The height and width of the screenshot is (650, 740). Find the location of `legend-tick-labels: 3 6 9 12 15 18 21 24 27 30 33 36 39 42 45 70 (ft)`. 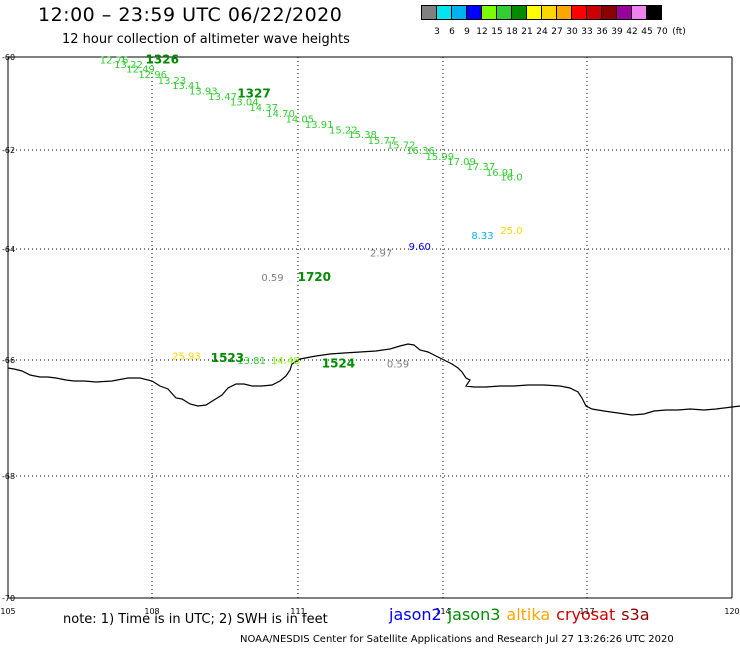

legend-tick-labels: 3 6 9 12 15 18 21 24 27 30 33 36 39 42 45 70 (ft) is located at coordinates (581, 34).